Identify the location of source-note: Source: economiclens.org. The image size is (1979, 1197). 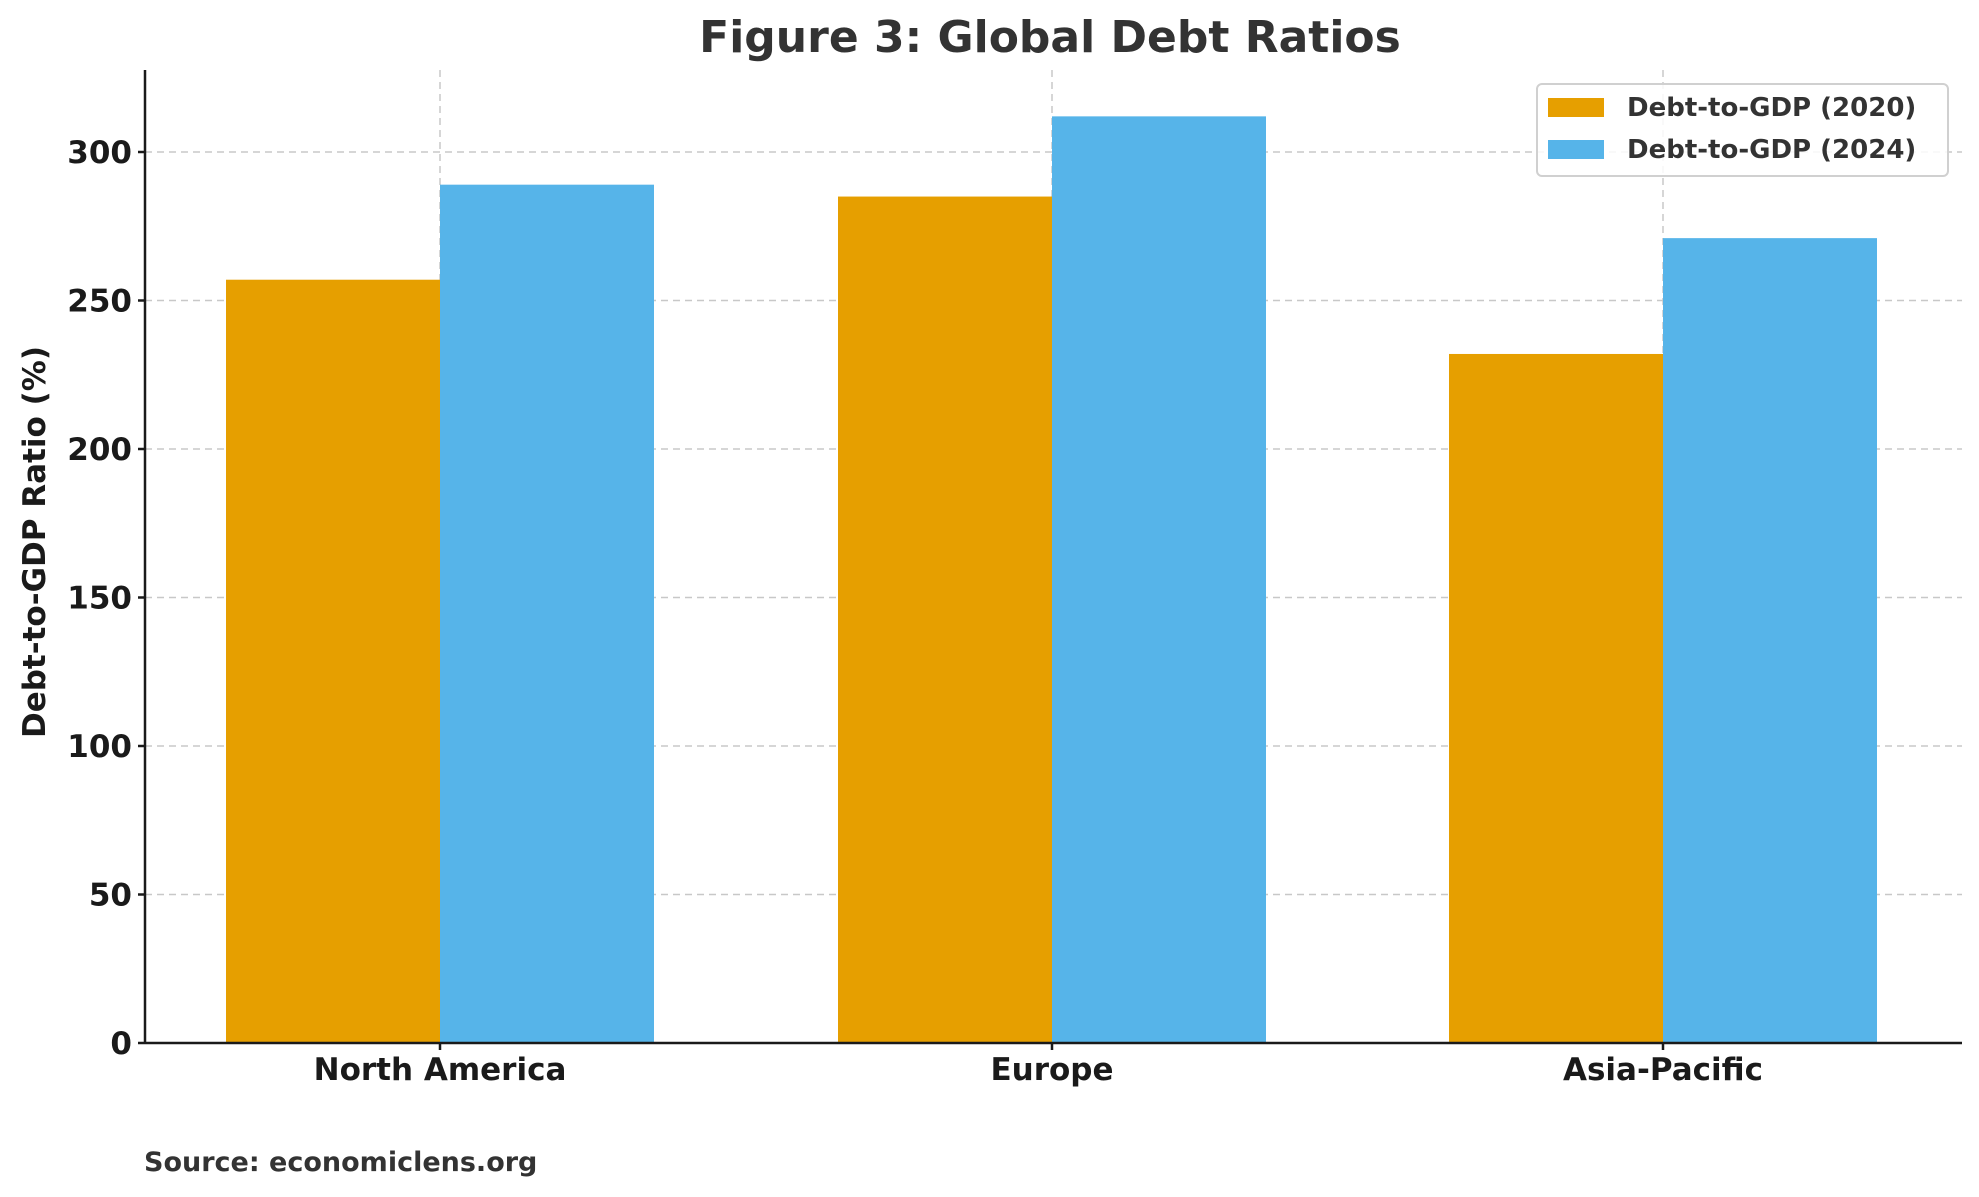
(340, 1162).